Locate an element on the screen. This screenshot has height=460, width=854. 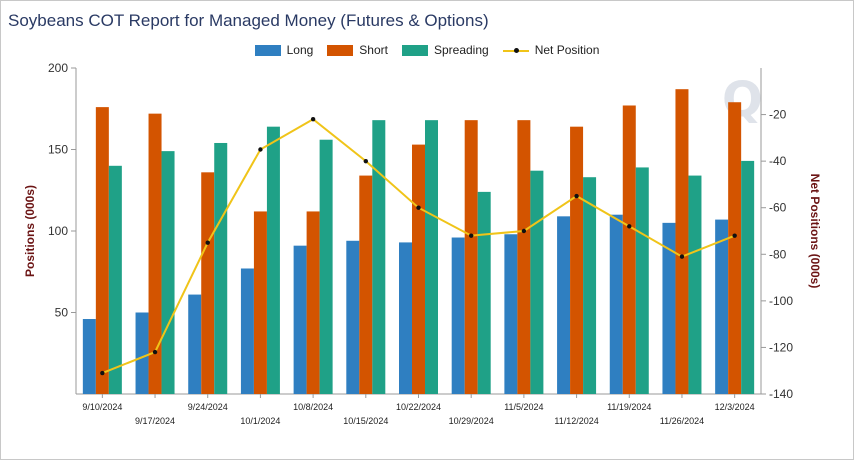
right-tick-label: -120 is located at coordinates (781, 347).